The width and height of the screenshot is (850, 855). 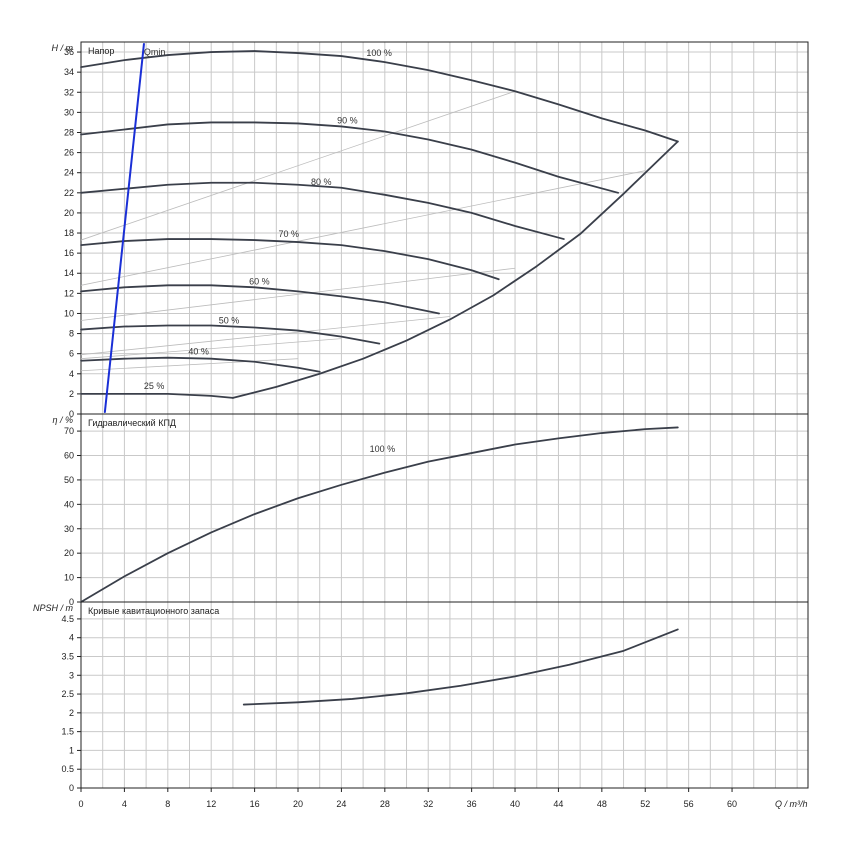 What do you see at coordinates (460, 667) in the screenshot?
I see `npsh-series-boundary` at bounding box center [460, 667].